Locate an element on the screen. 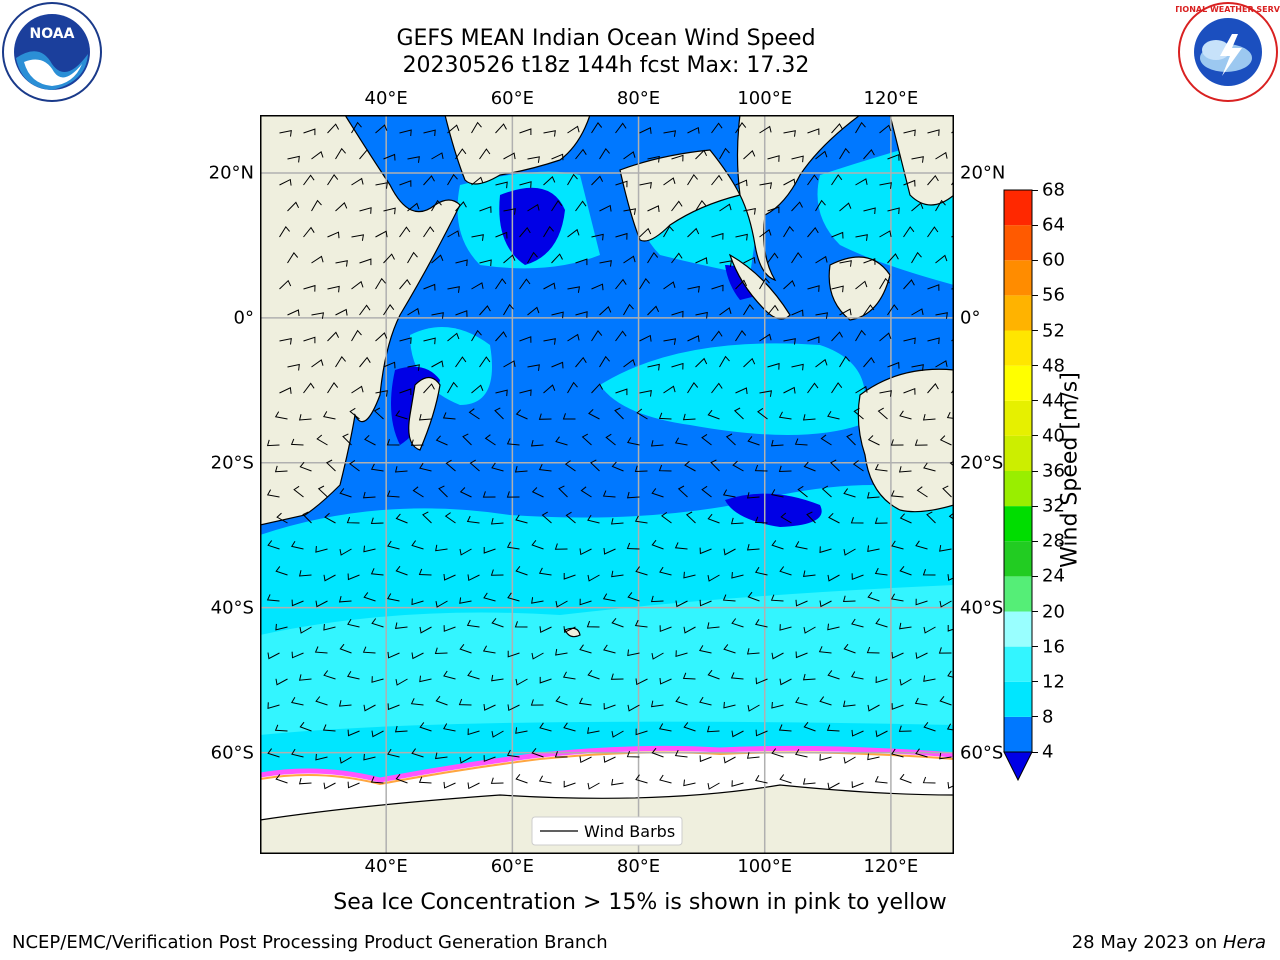 The width and height of the screenshot is (1280, 960). lat-tick-left: 40°S is located at coordinates (232, 608).